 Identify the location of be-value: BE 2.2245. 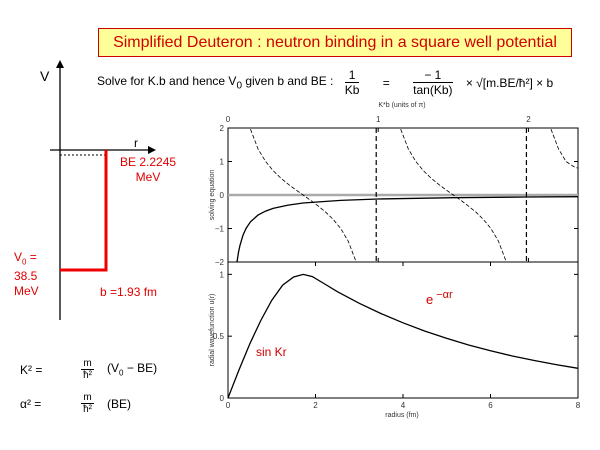
(148, 162).